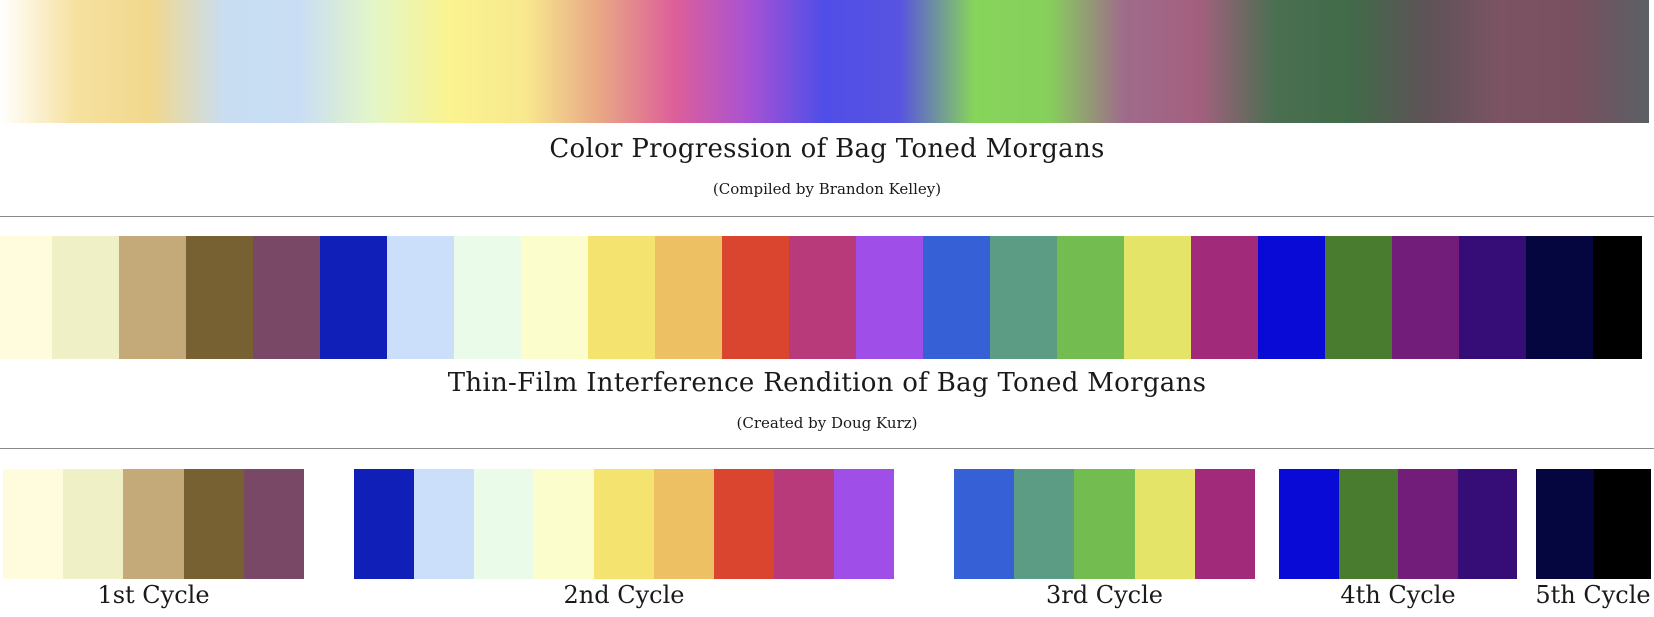 The image size is (1654, 617). Describe the element at coordinates (624, 595) in the screenshot. I see `cycle-2-label: 2nd Cycle` at that location.